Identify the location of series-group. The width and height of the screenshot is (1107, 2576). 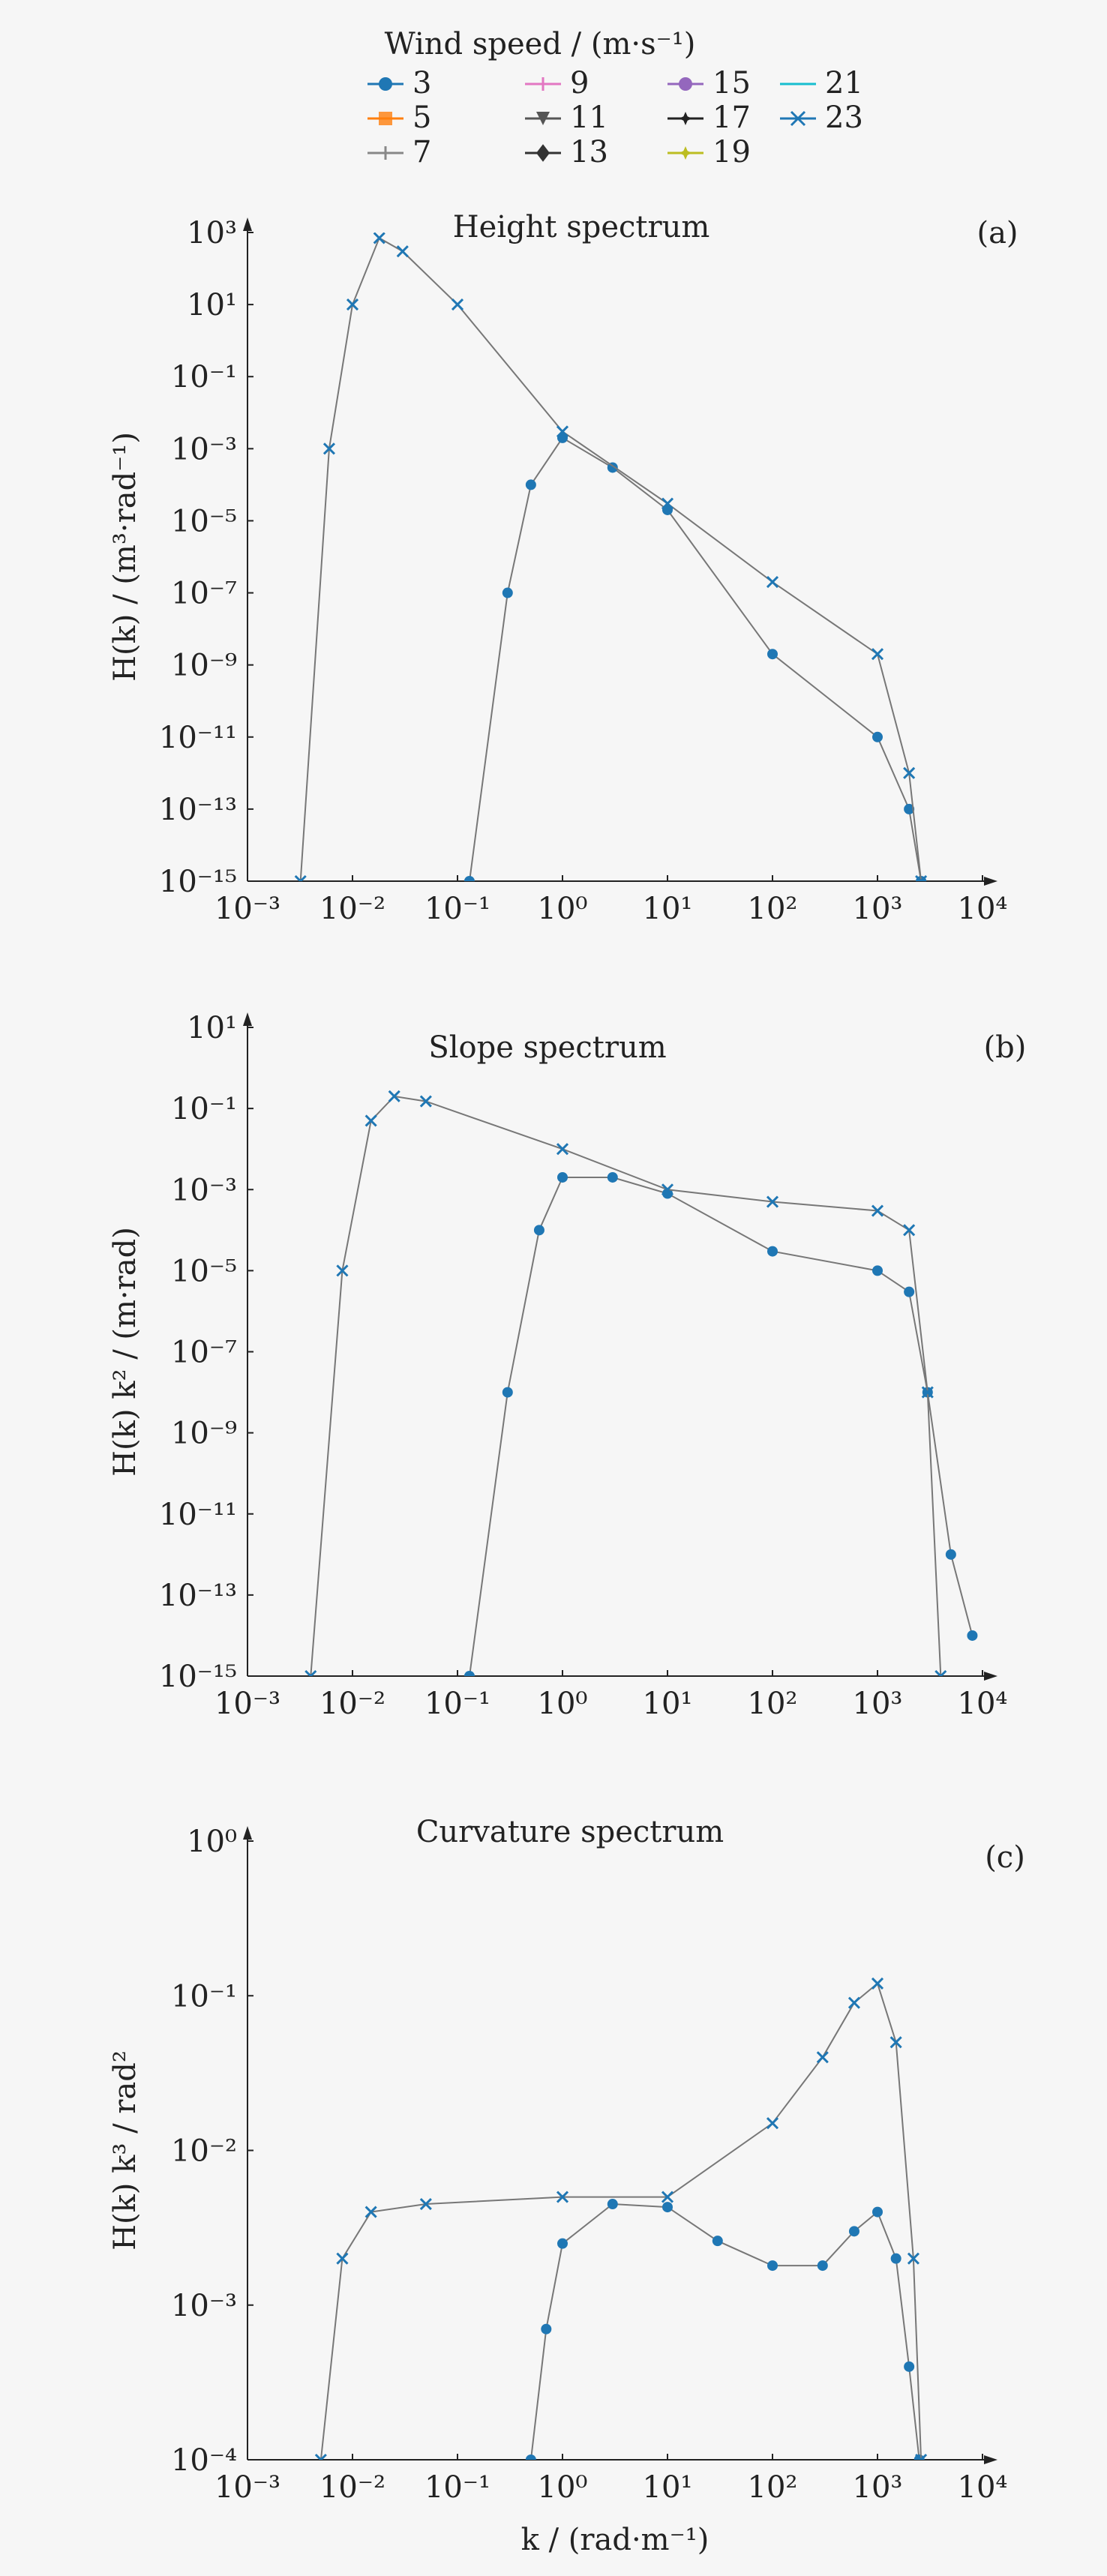
(641, 1383).